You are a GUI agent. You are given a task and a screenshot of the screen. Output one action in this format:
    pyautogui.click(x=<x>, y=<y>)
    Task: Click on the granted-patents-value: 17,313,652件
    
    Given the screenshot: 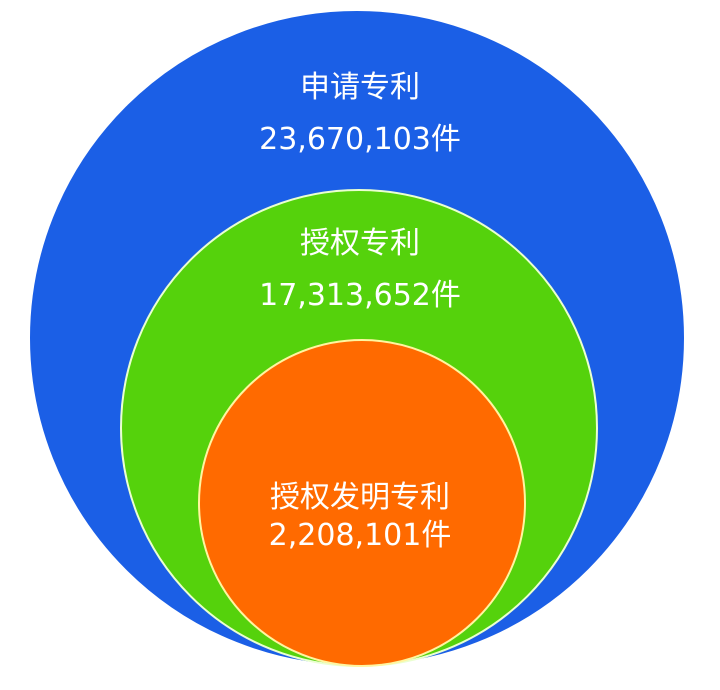 What is the action you would take?
    pyautogui.click(x=360, y=295)
    